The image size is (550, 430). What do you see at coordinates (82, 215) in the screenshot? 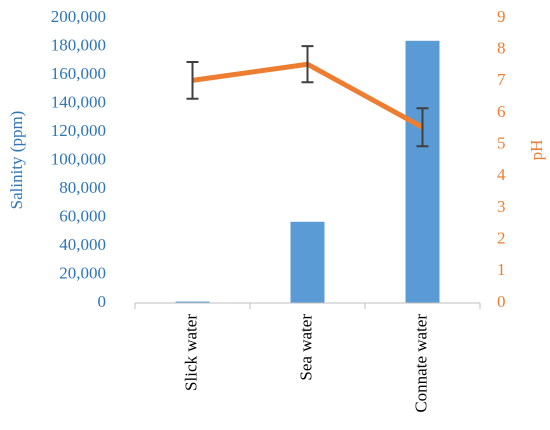
I see `y-tick-label: 60,000` at bounding box center [82, 215].